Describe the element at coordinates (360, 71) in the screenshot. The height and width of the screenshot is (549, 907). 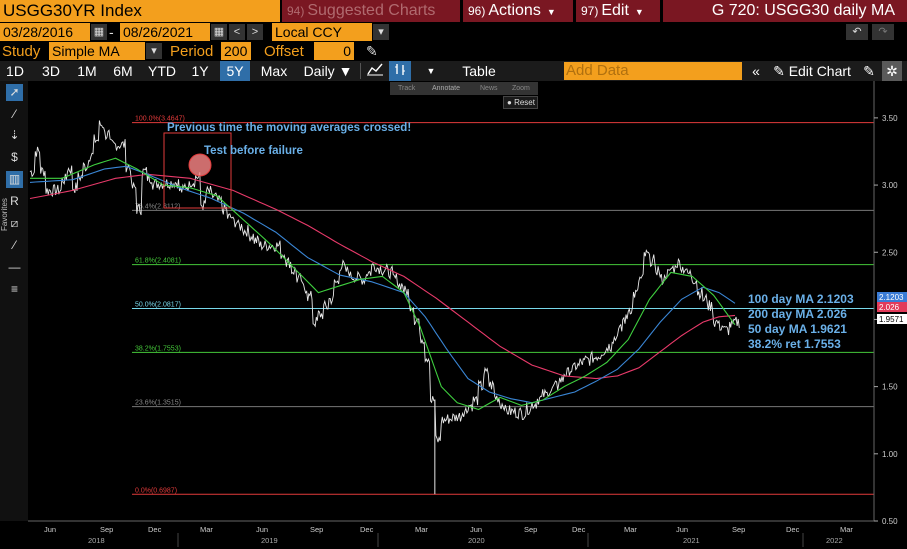
I see `divider` at that location.